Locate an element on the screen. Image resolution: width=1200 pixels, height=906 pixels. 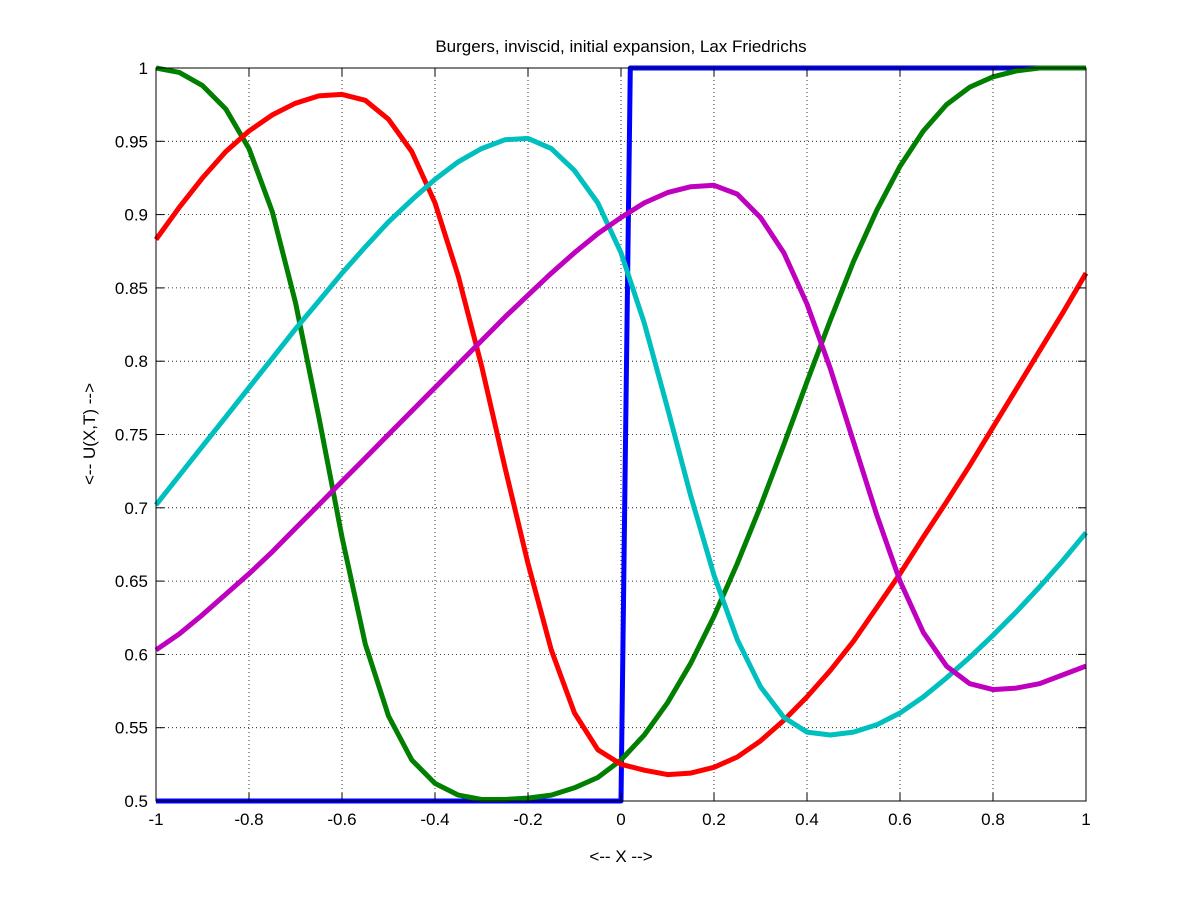
y-axis-label: <-- U(X,T) --> is located at coordinates (89, 434).